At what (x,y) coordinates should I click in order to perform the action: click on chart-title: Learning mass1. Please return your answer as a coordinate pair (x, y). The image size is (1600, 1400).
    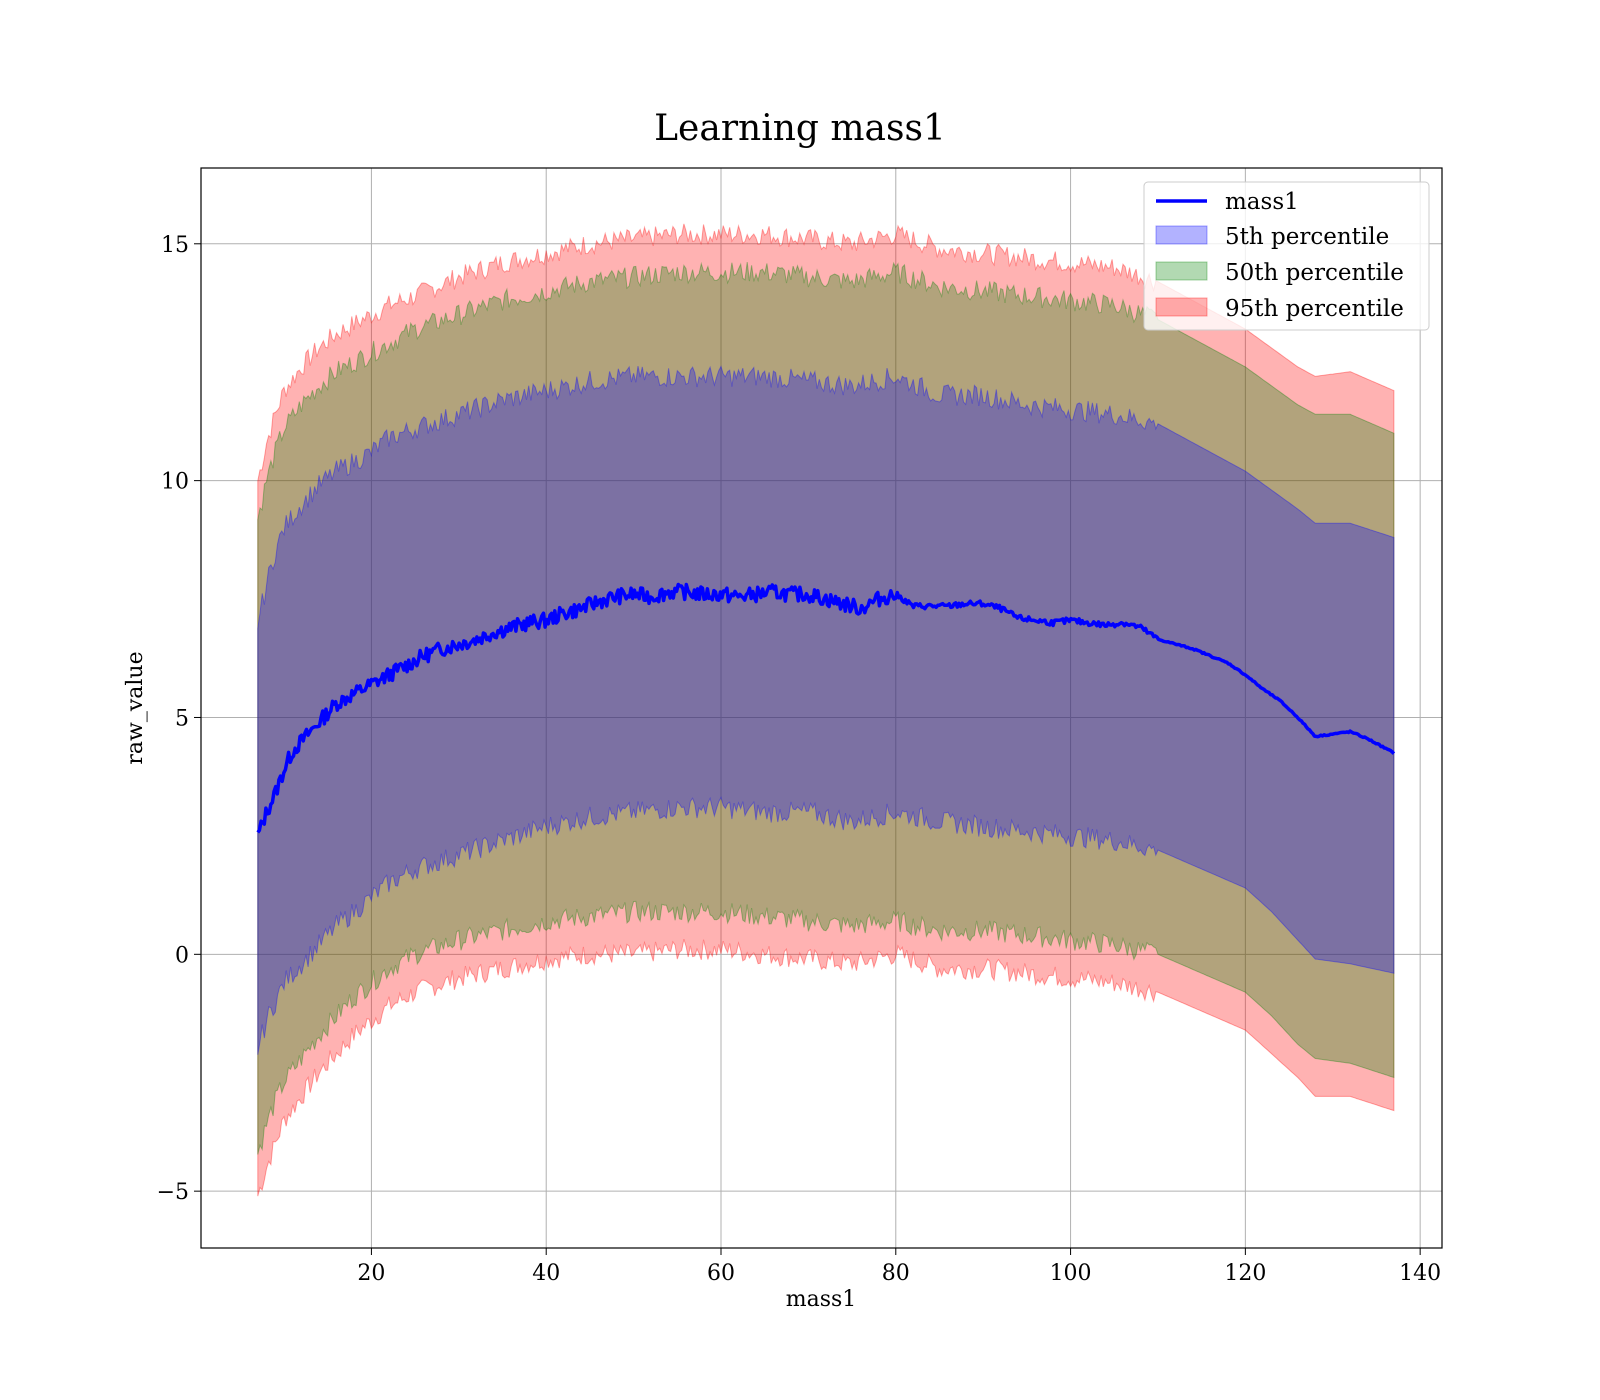
    Looking at the image, I should click on (800, 128).